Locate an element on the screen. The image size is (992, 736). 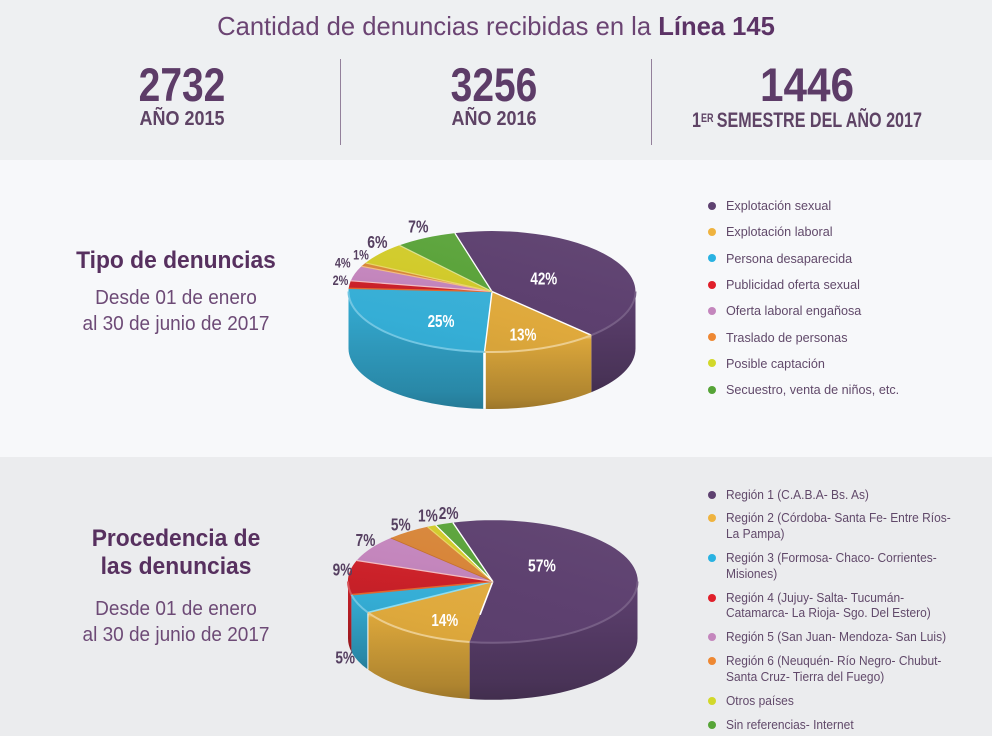
svg-text: 4% is located at coordinates (343, 263).